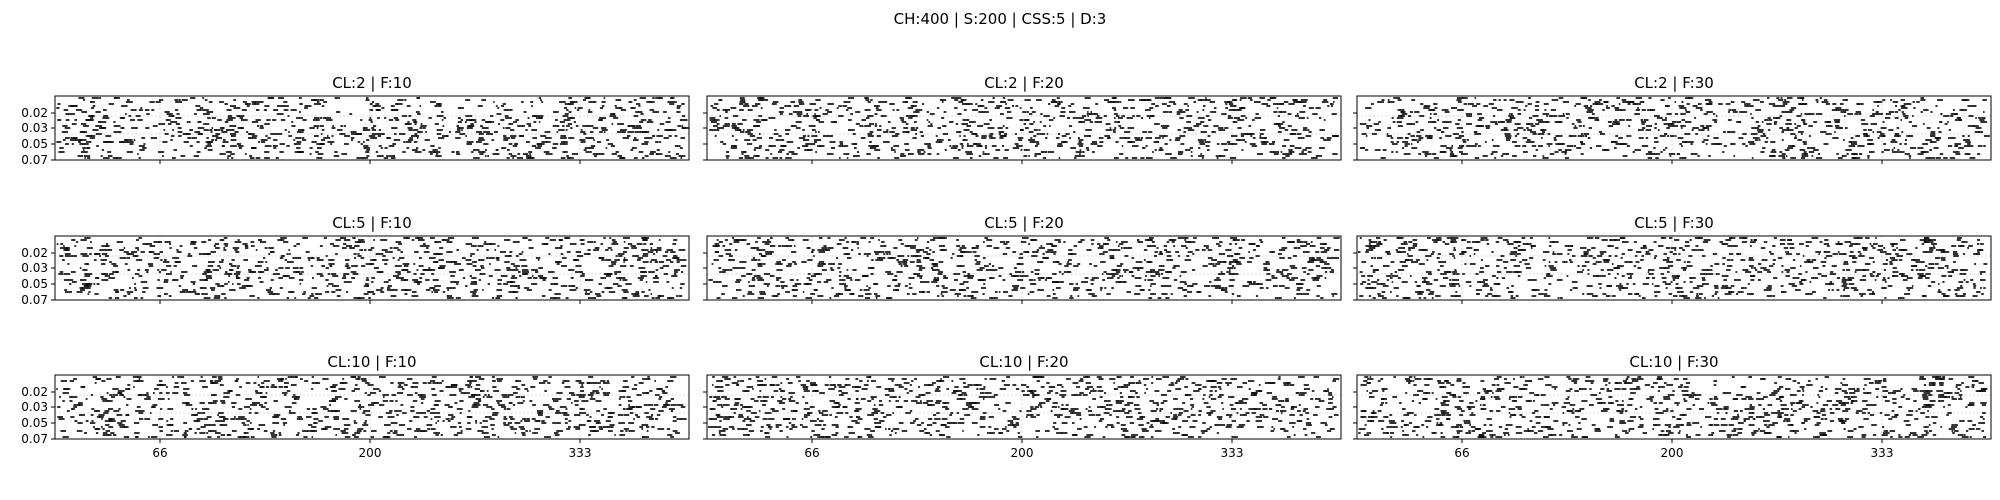 Image resolution: width=2000 pixels, height=500 pixels. What do you see at coordinates (1674, 83) in the screenshot?
I see `panel-title: CL:2 | F:30` at bounding box center [1674, 83].